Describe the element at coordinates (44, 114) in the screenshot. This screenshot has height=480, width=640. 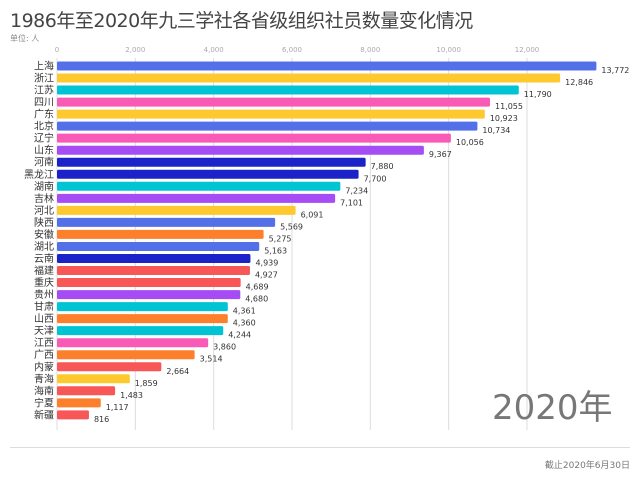
I see `category-label: 广东` at that location.